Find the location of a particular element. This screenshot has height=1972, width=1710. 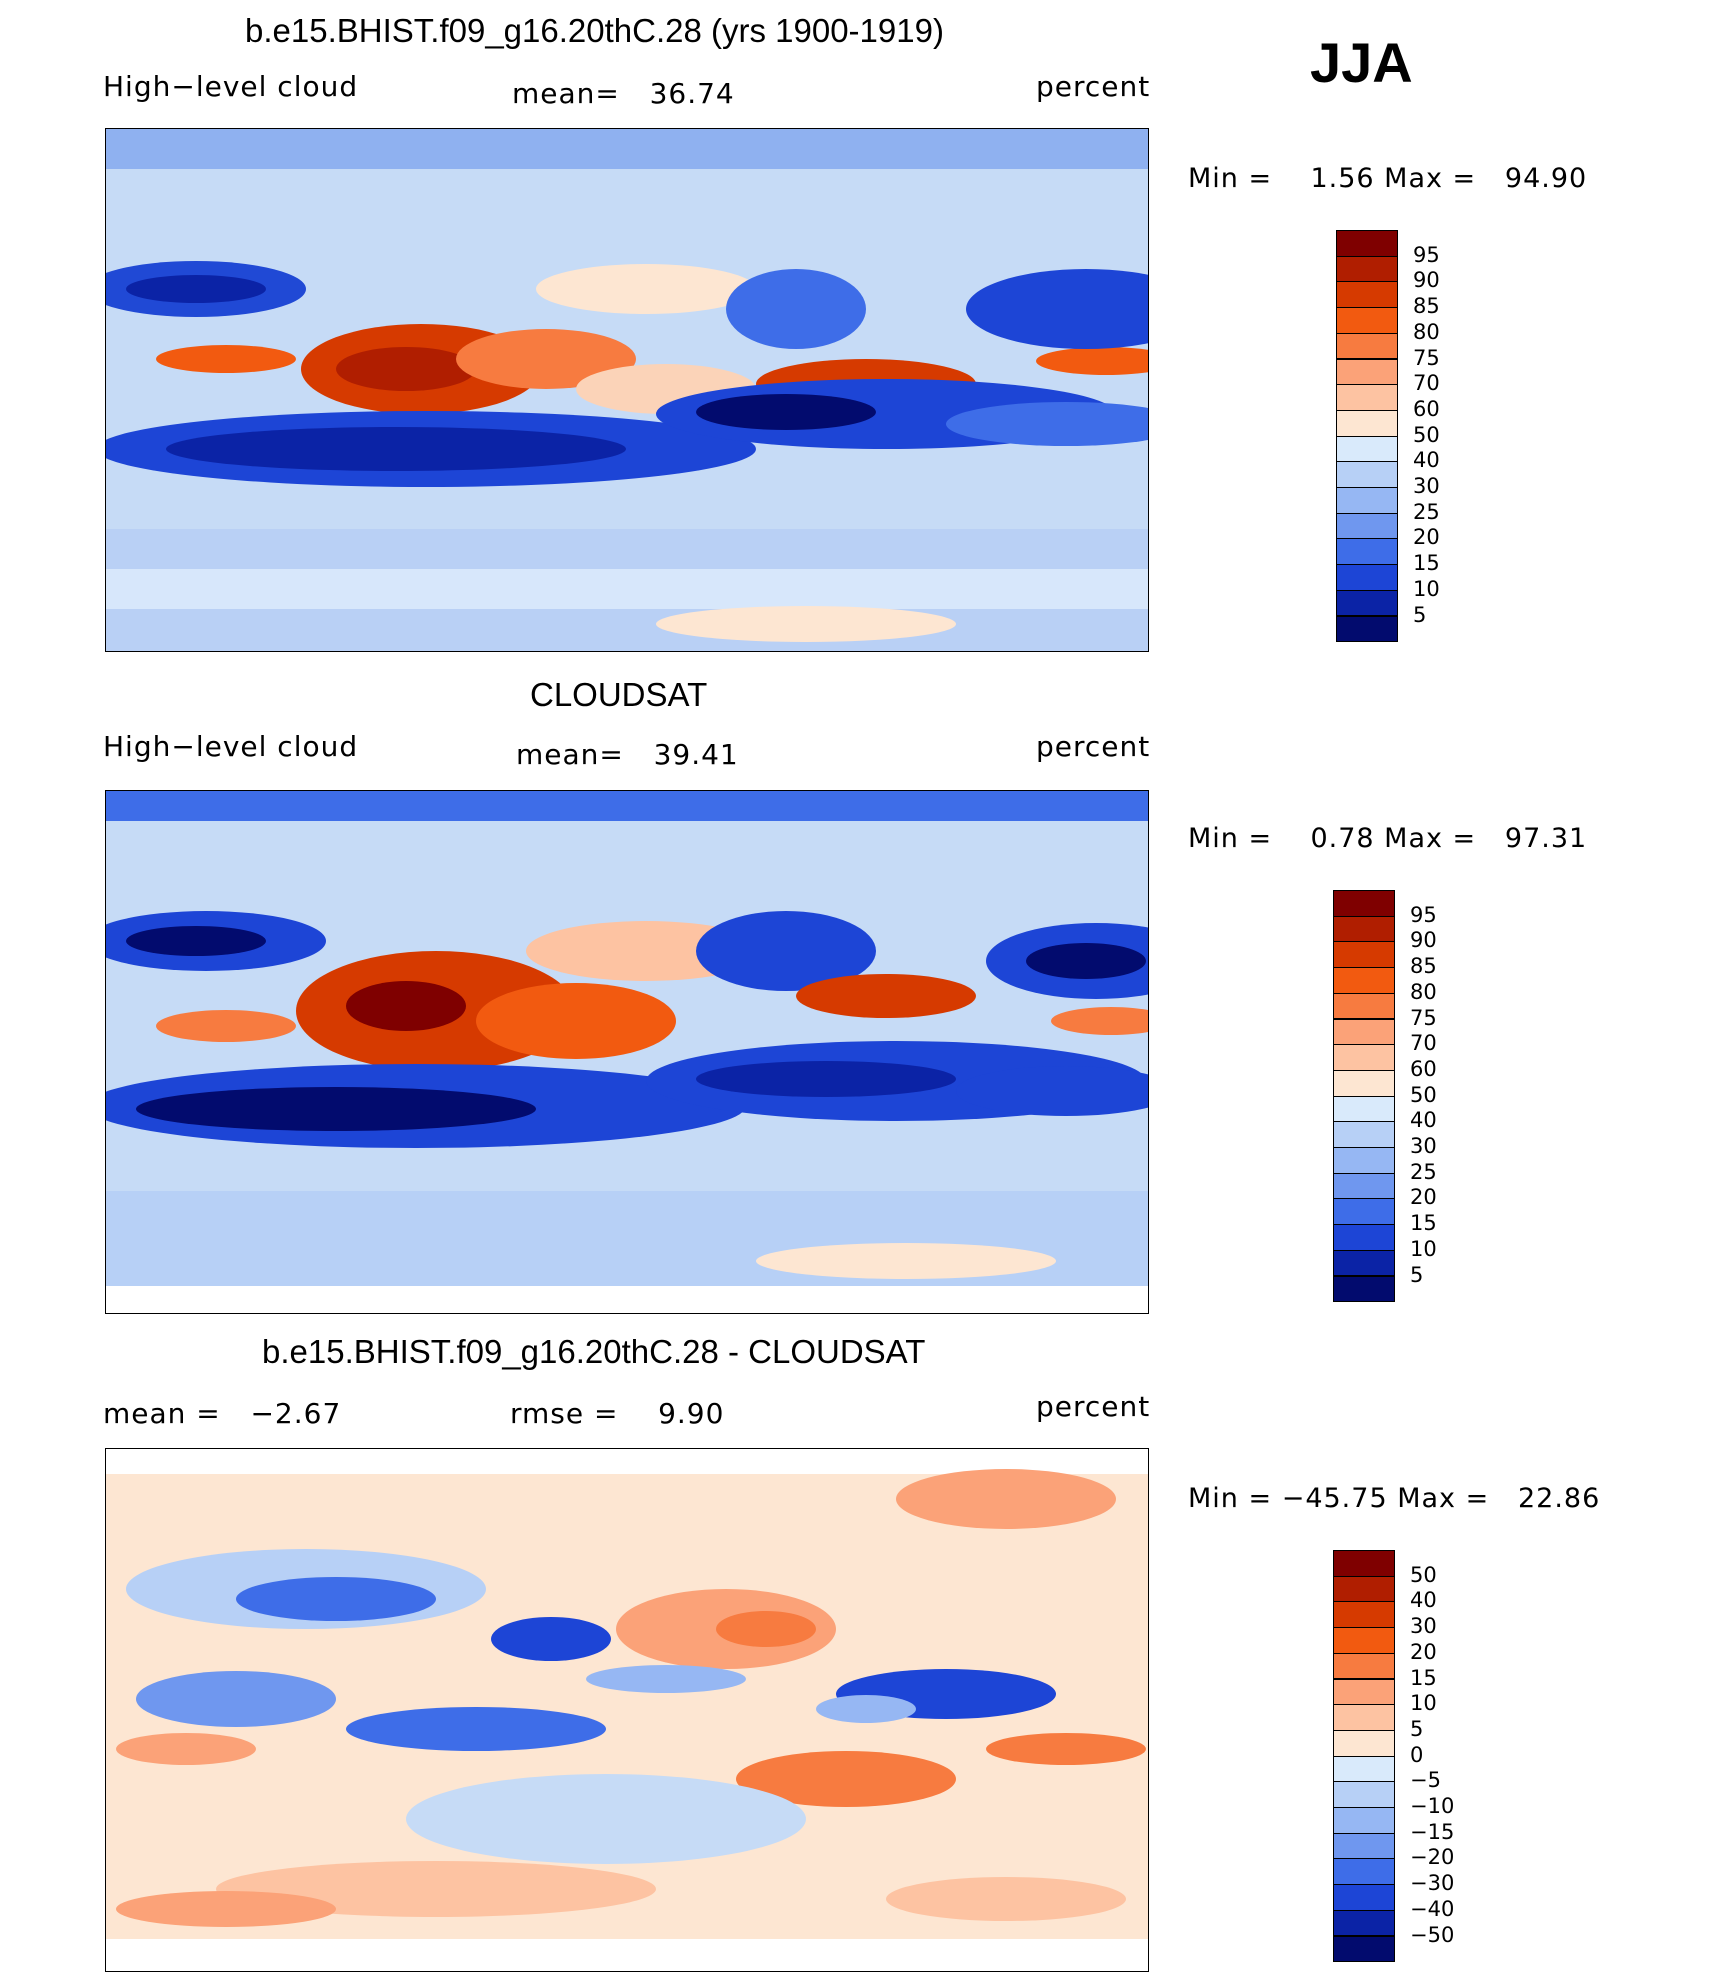

panel-1-minmax: Min = 1.56 Max = 94.90 is located at coordinates (1388, 178).